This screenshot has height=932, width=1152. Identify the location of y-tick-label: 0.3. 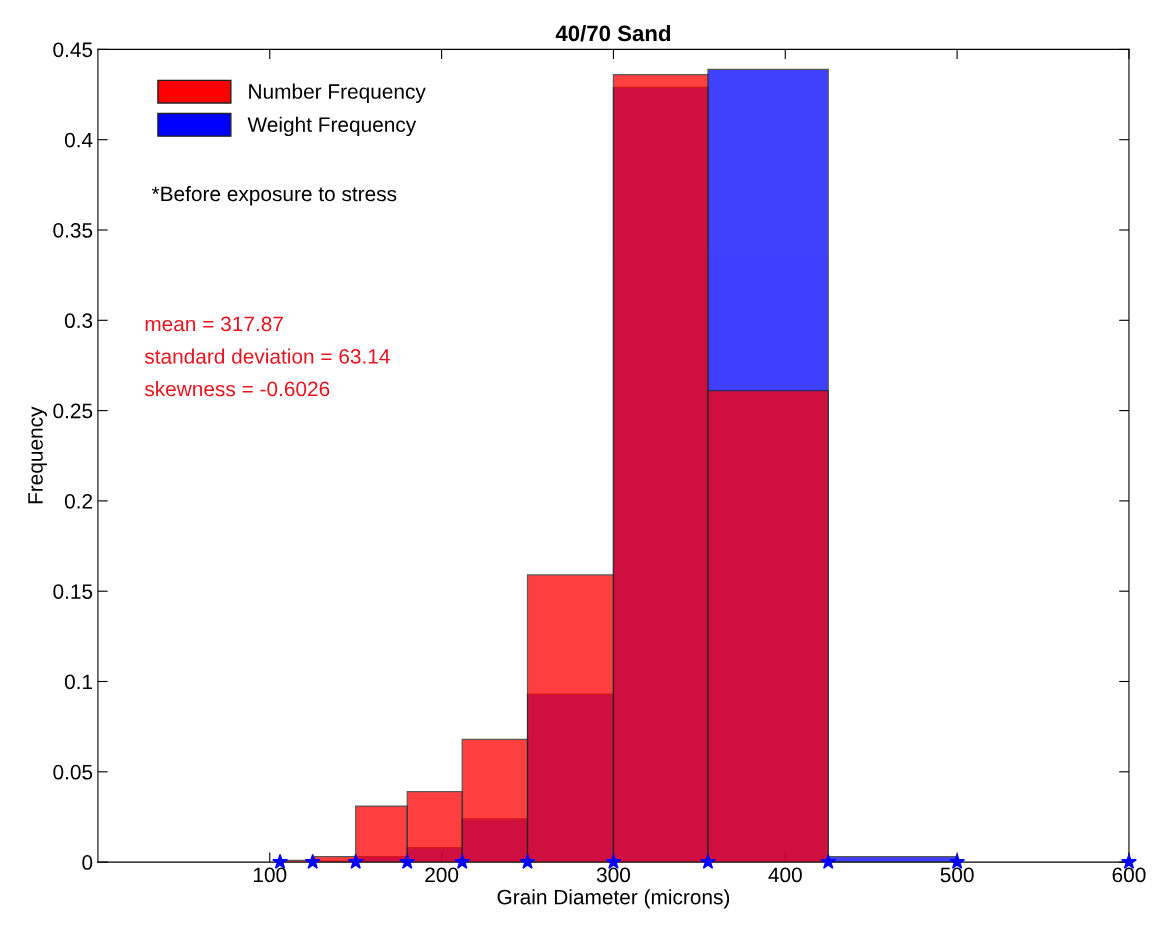
(78, 321).